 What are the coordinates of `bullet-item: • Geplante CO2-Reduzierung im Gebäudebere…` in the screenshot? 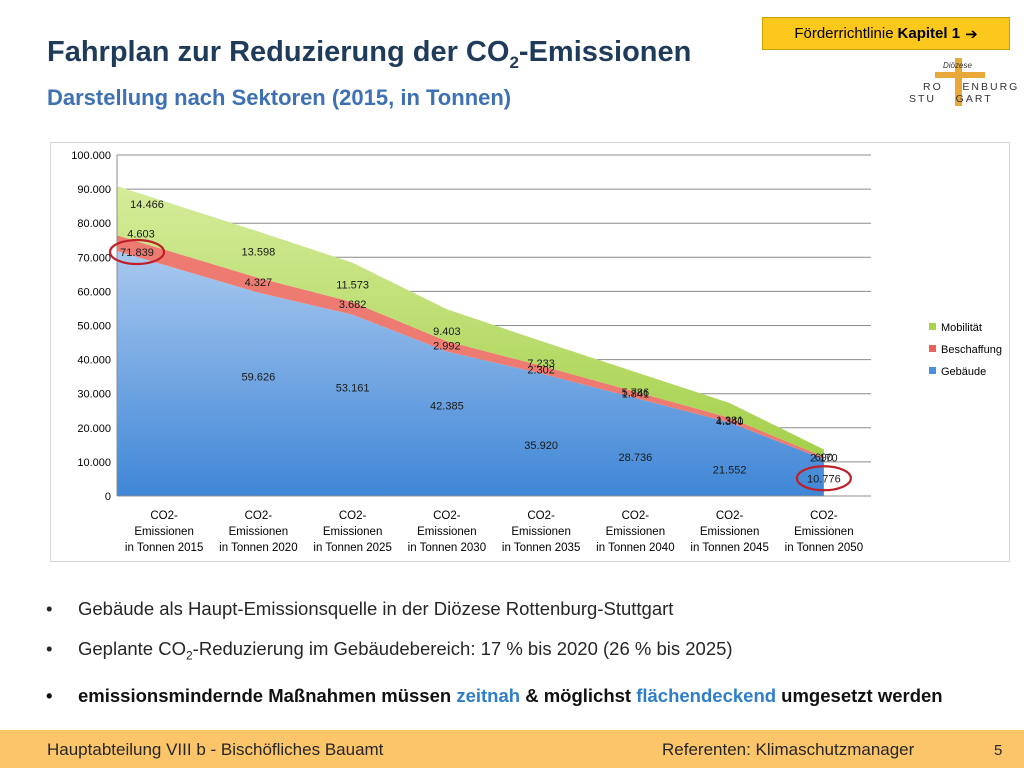 It's located at (389, 650).